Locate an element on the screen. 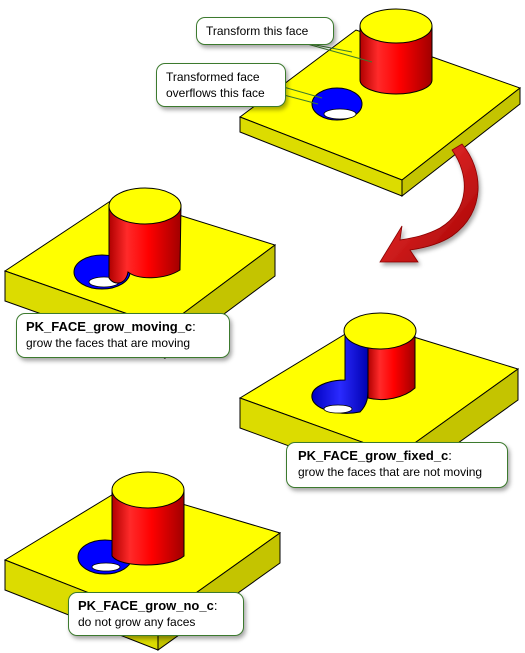 Image resolution: width=525 pixels, height=653 pixels. cylinder-original-top is located at coordinates (396, 26).